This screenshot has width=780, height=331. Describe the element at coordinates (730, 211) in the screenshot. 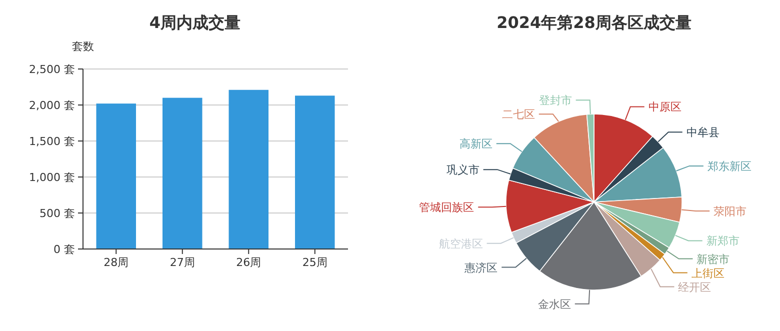

I see `slice-label: 荥阳市` at that location.